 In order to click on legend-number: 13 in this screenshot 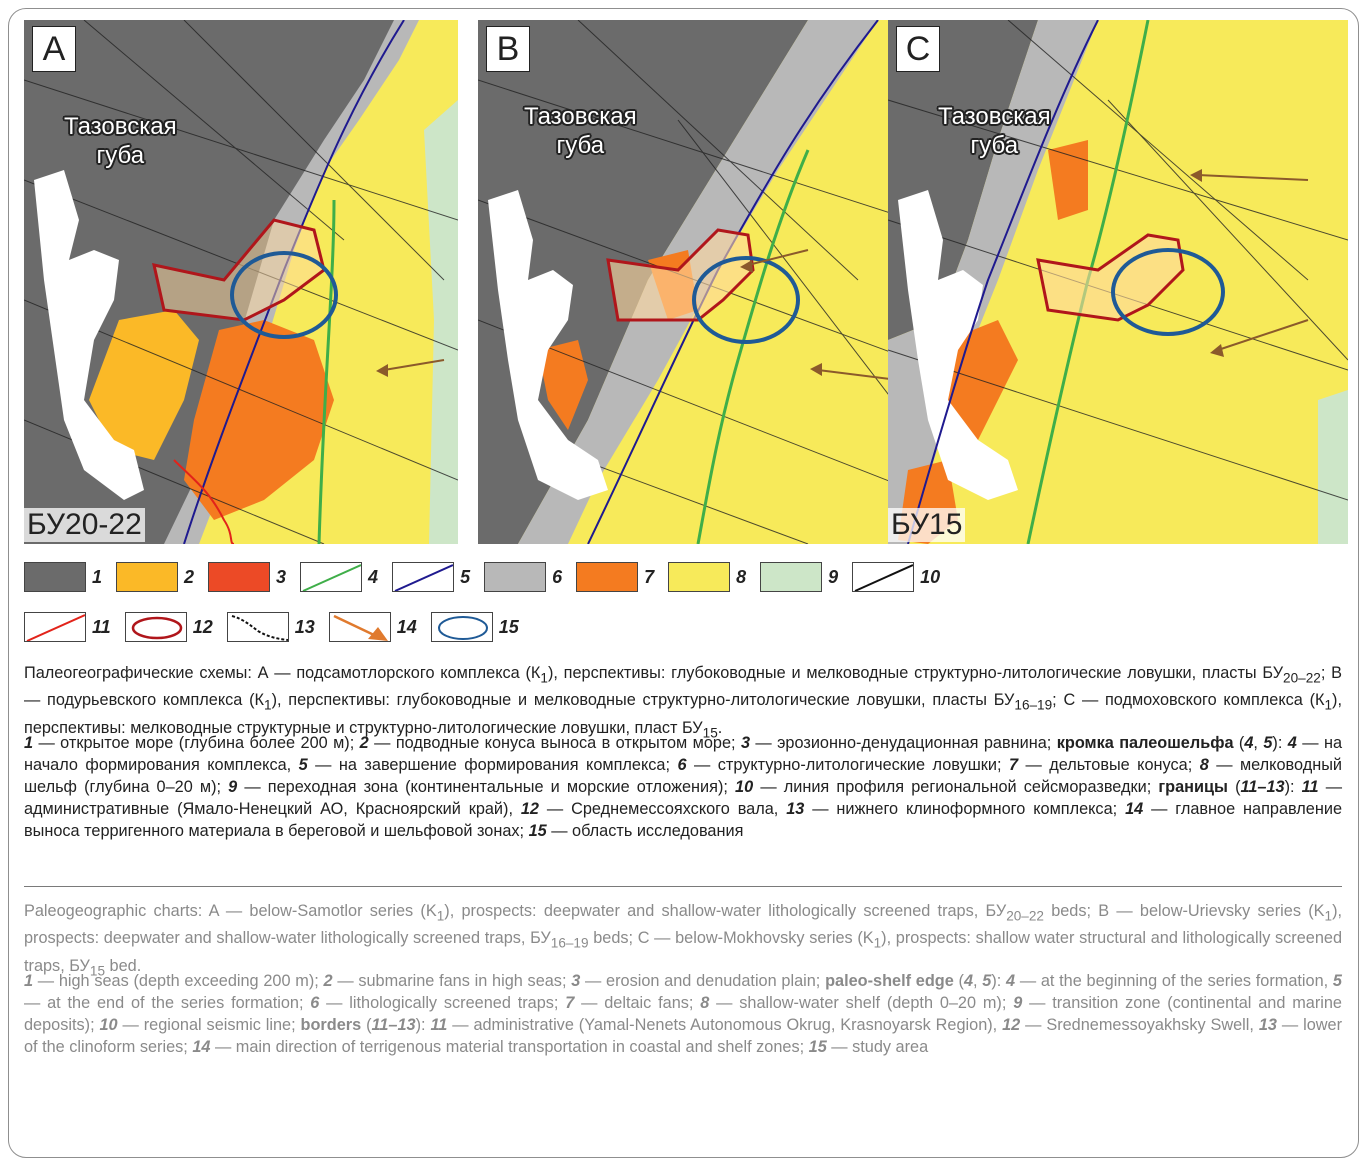, I will do `click(304, 626)`.